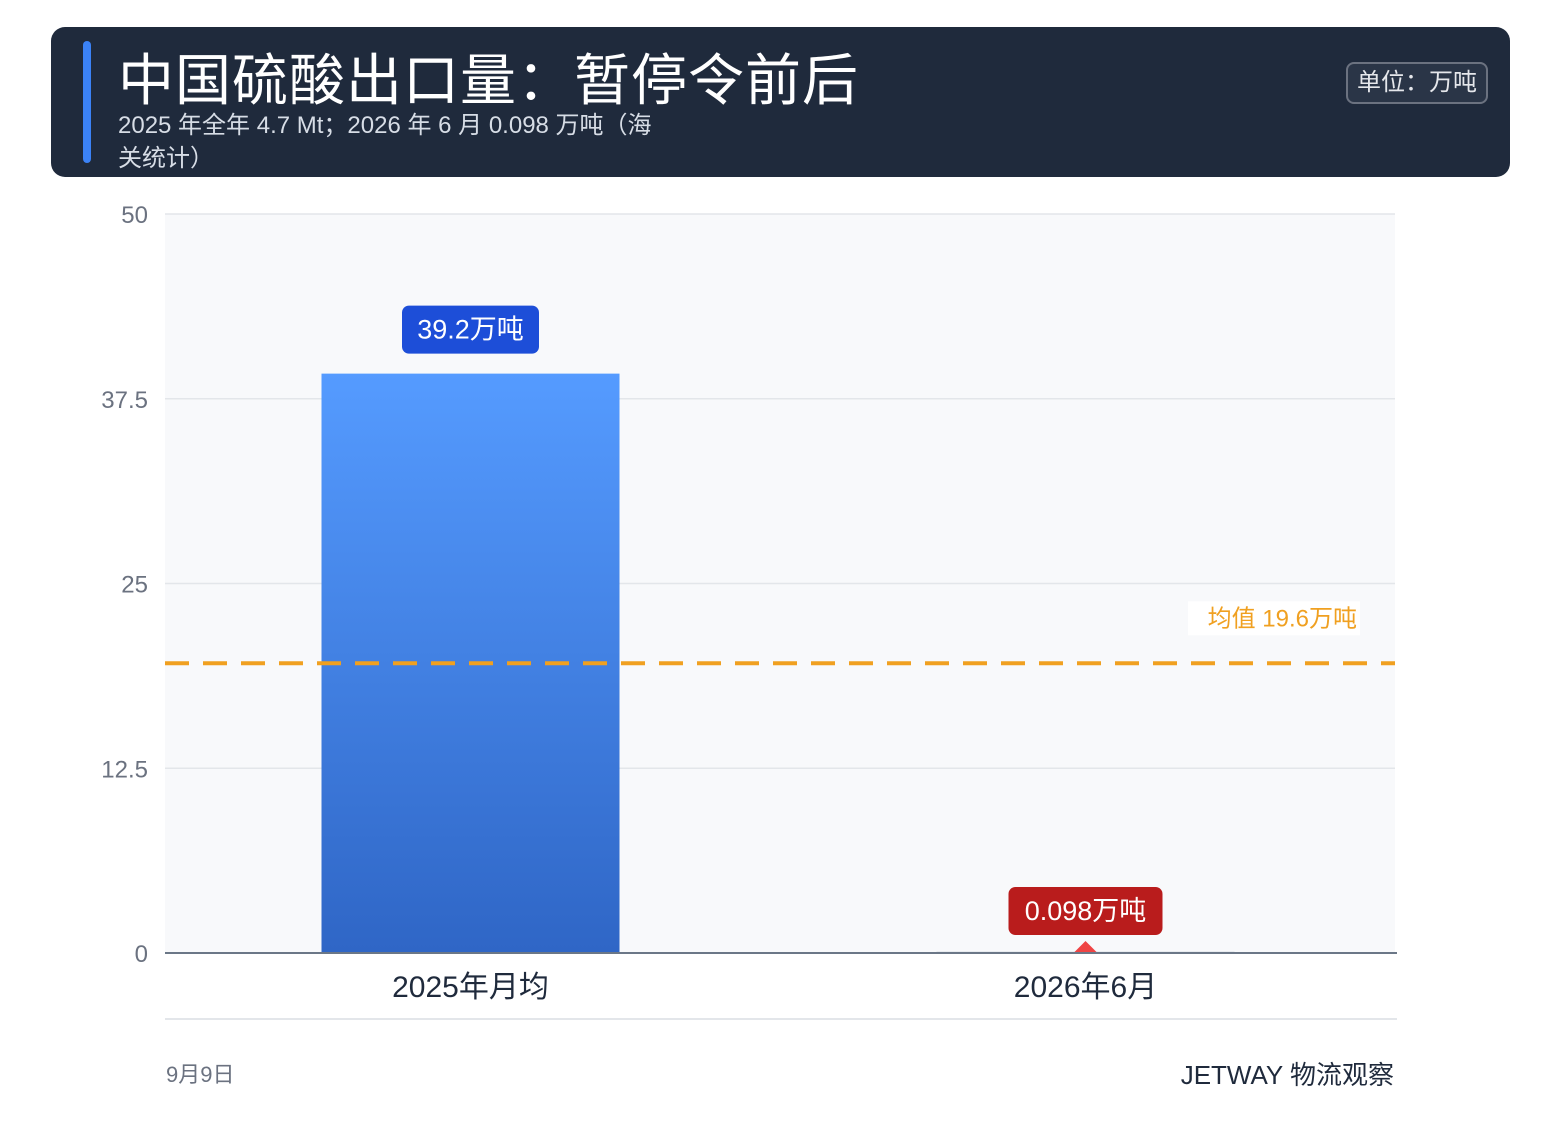  I want to click on reference-label-bg, so click(1274, 618).